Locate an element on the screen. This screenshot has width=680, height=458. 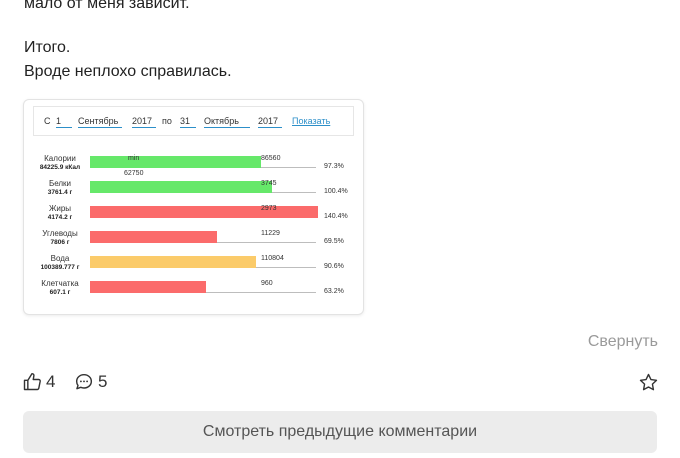
nutrient-name: Белки is located at coordinates (60, 183).